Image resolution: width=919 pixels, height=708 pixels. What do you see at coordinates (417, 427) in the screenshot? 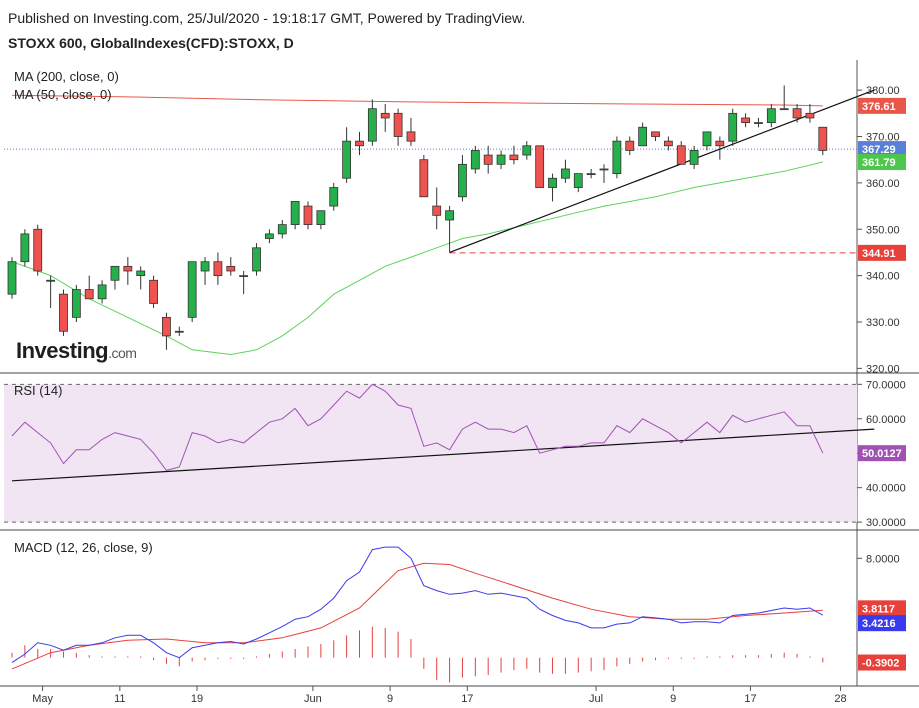
I see `rsi-line` at bounding box center [417, 427].